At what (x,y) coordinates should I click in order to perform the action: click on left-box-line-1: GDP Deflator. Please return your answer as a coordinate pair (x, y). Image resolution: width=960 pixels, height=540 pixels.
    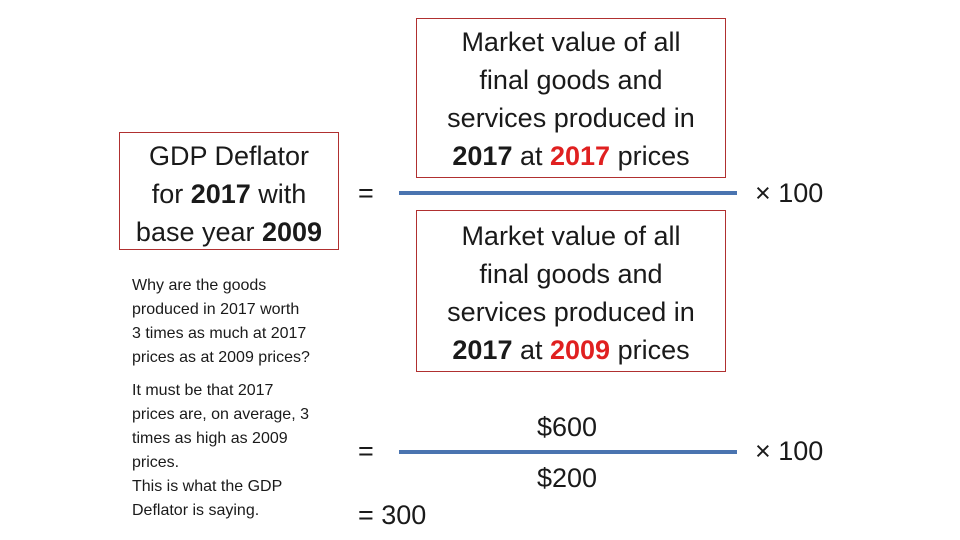
    Looking at the image, I should click on (229, 156).